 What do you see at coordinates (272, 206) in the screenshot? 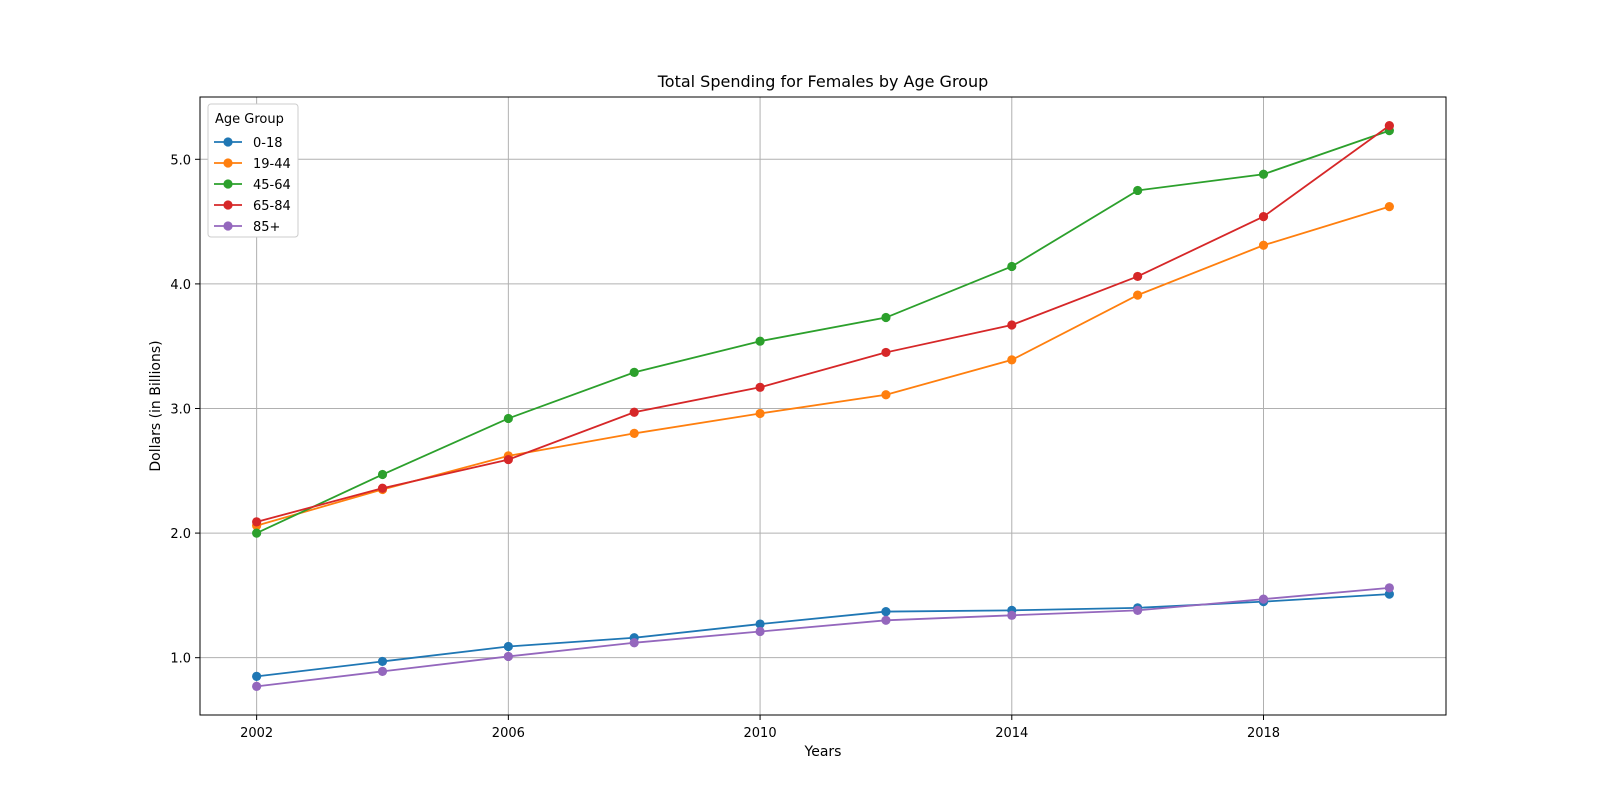
I see `legend-label: 65-84` at bounding box center [272, 206].